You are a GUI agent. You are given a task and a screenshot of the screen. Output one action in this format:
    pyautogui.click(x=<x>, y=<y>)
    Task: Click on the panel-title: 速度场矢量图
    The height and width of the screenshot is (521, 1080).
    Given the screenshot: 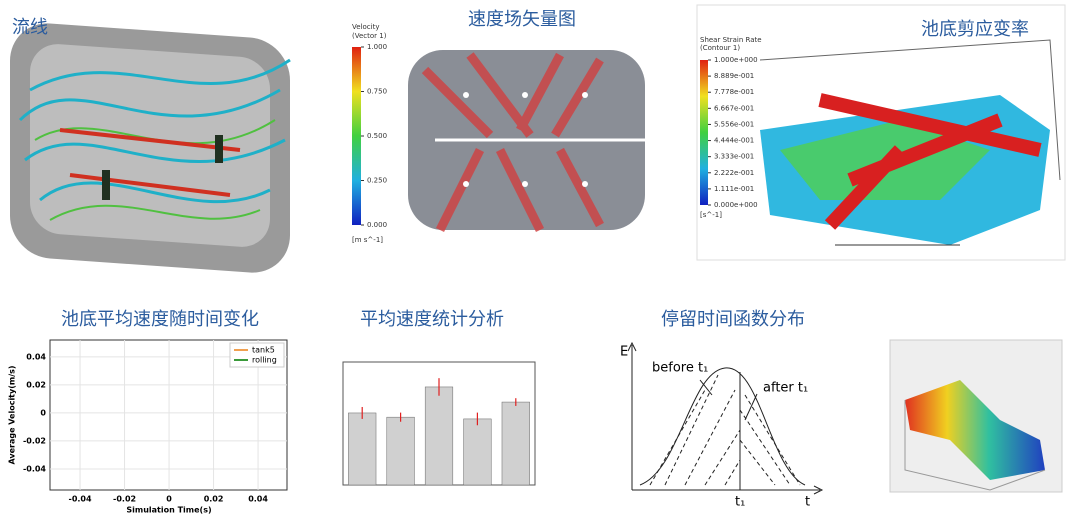 What is the action you would take?
    pyautogui.click(x=522, y=19)
    